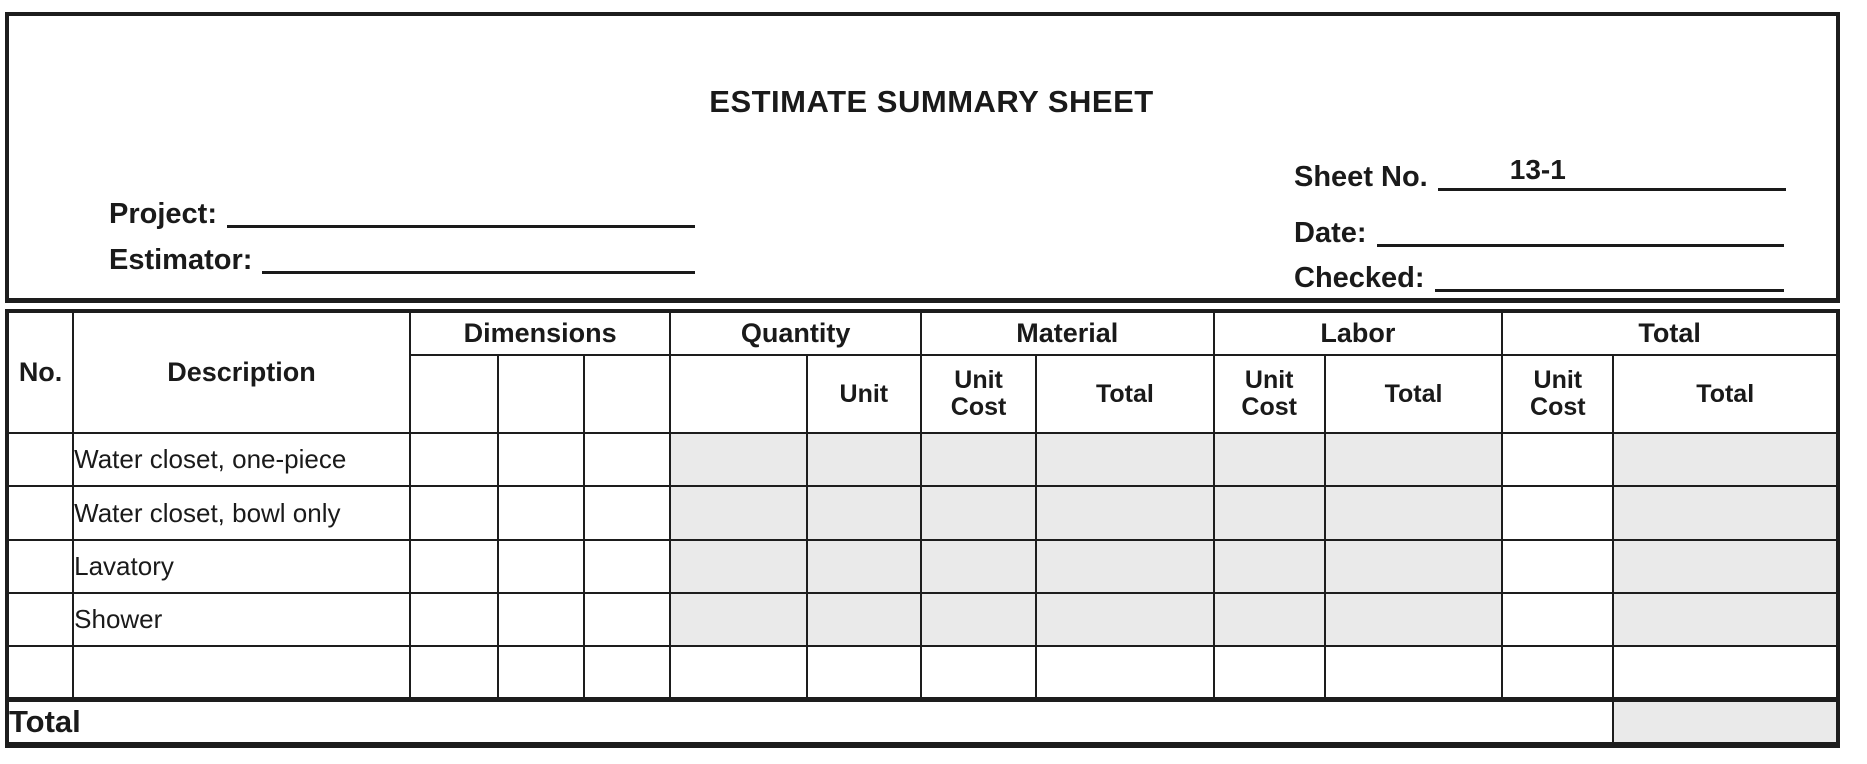  What do you see at coordinates (931, 101) in the screenshot?
I see `page-title: ESTIMATE SUMMARY SHEET` at bounding box center [931, 101].